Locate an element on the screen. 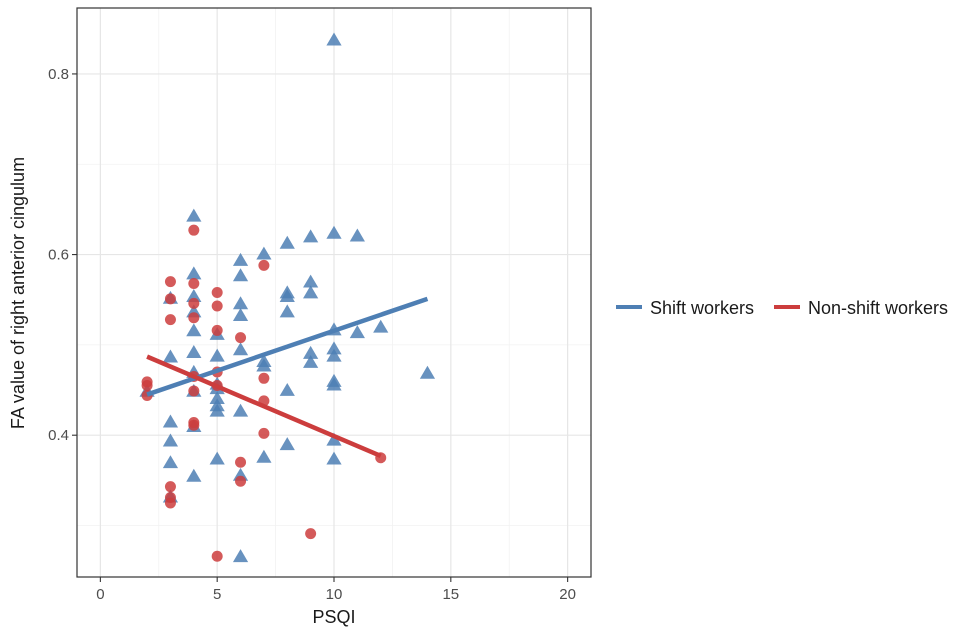 The width and height of the screenshot is (970, 629). x-axis-title: PSQI is located at coordinates (333, 617).